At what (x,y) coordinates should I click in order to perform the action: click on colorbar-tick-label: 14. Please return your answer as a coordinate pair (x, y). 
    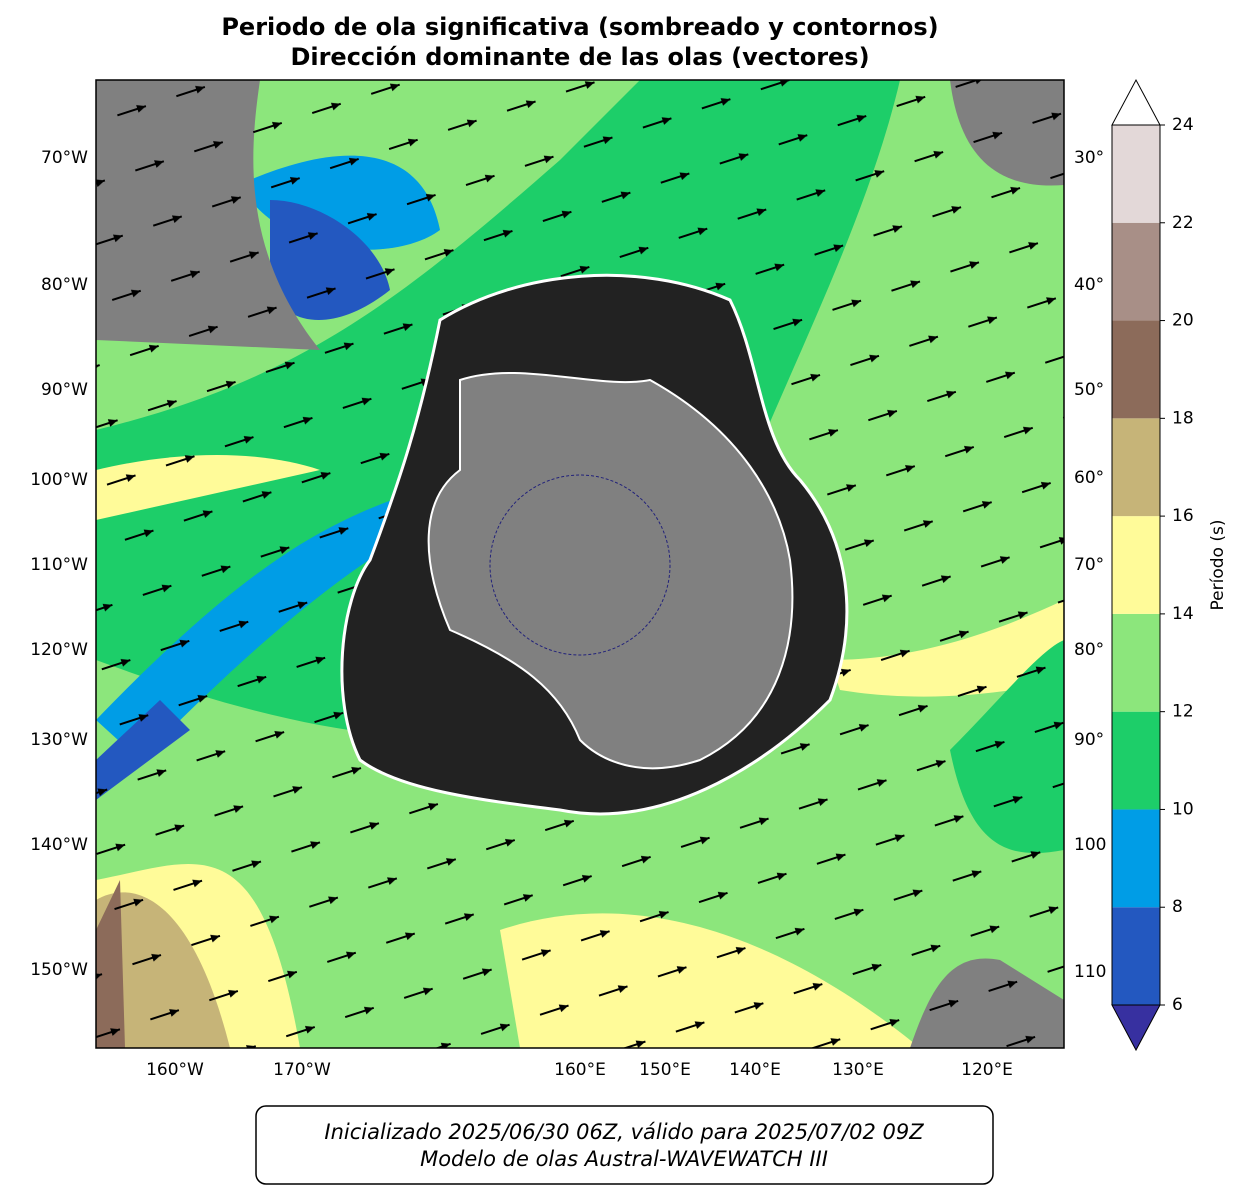
    Looking at the image, I should click on (1183, 614).